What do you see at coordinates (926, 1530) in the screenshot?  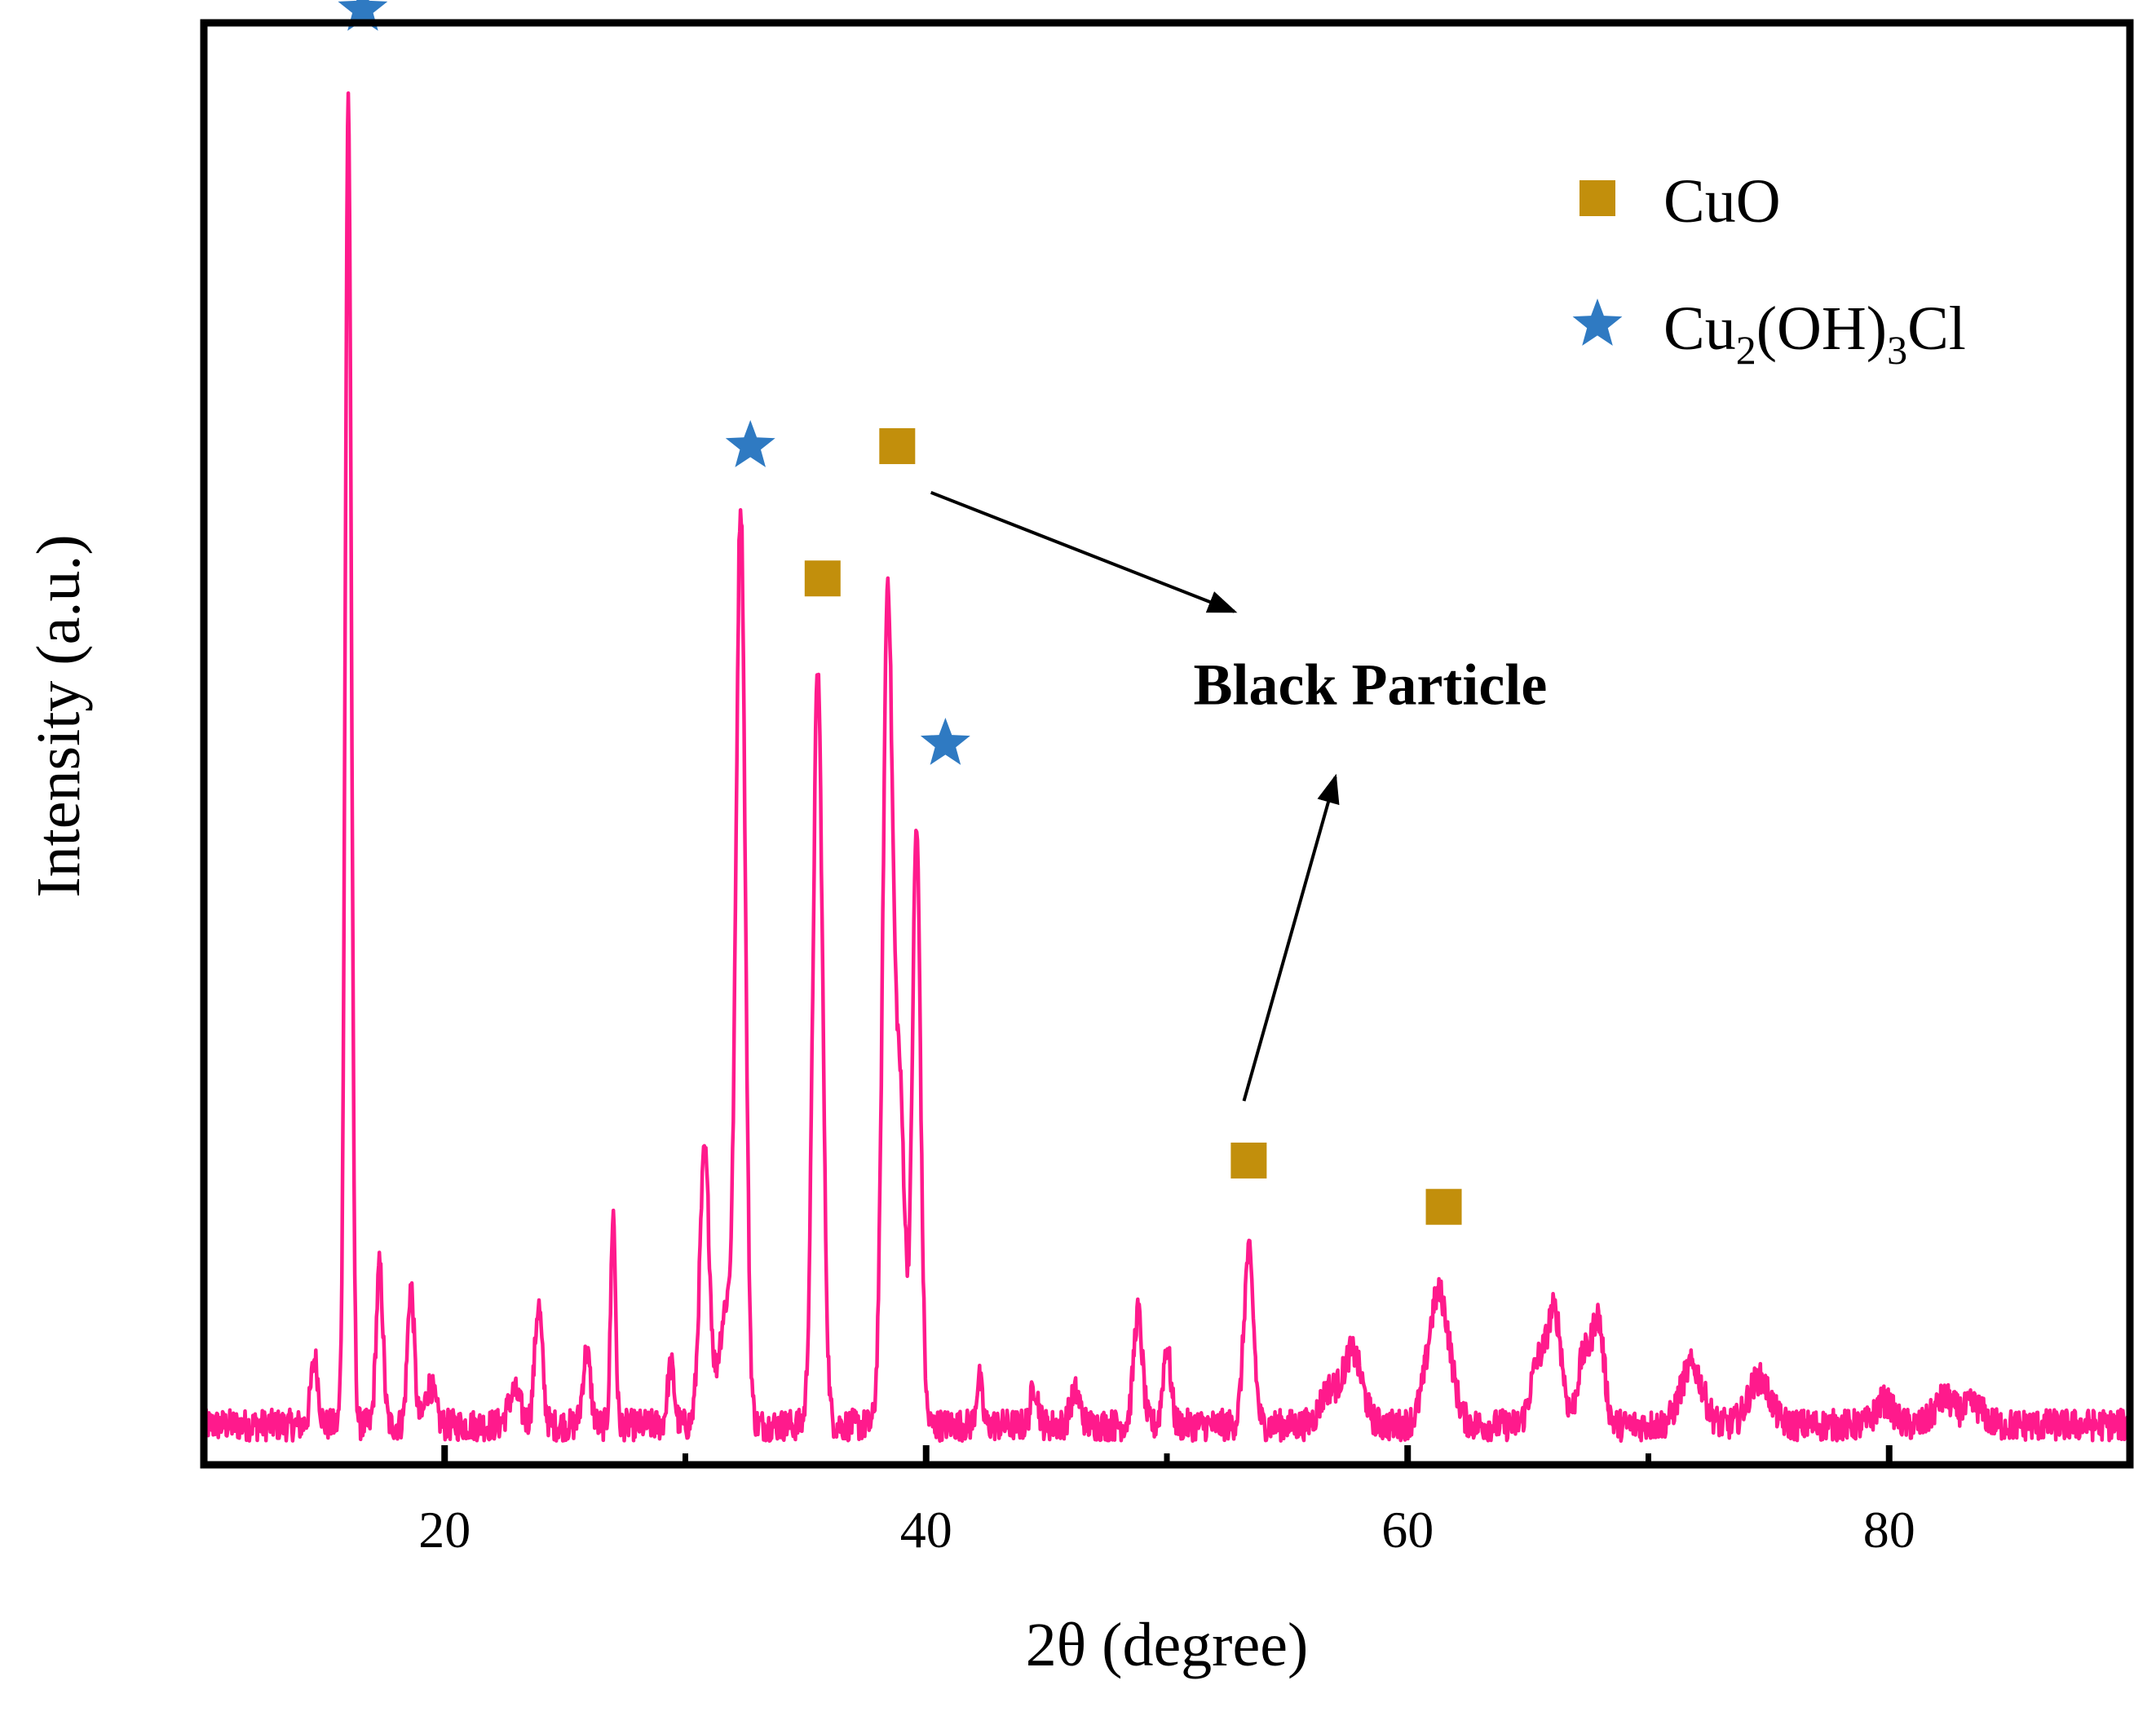 I see `x-tick-label: 40` at bounding box center [926, 1530].